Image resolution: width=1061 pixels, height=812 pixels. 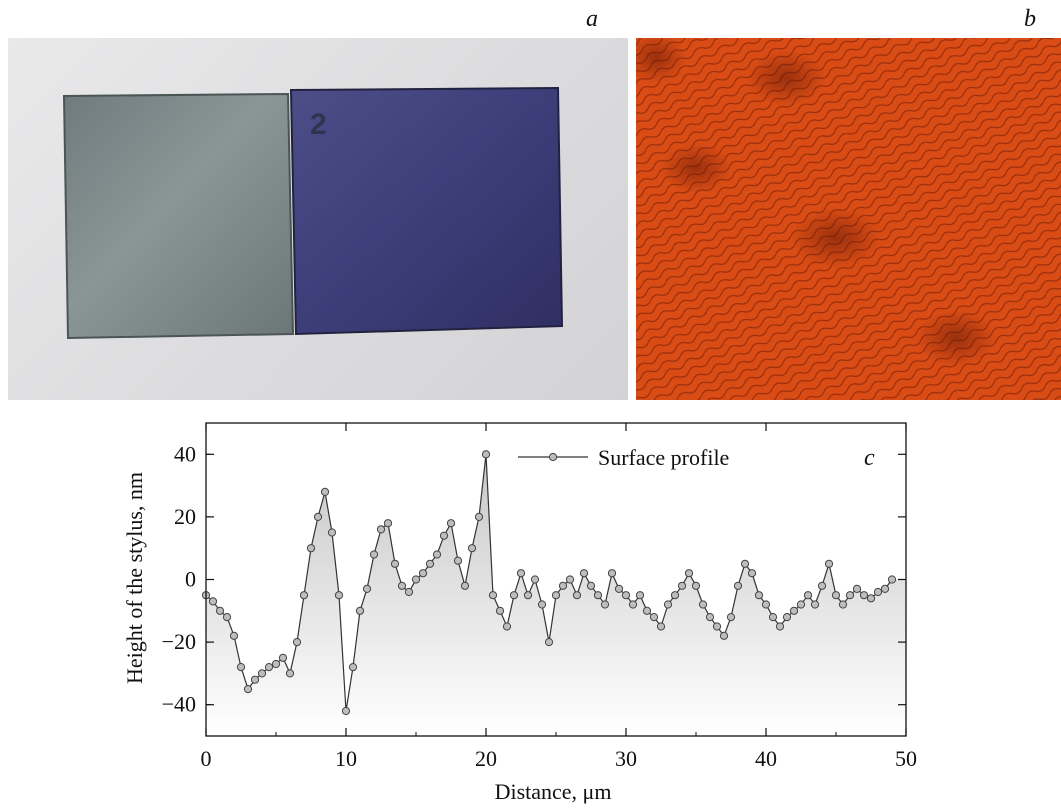 I want to click on panel-label-a: a, so click(x=592, y=19).